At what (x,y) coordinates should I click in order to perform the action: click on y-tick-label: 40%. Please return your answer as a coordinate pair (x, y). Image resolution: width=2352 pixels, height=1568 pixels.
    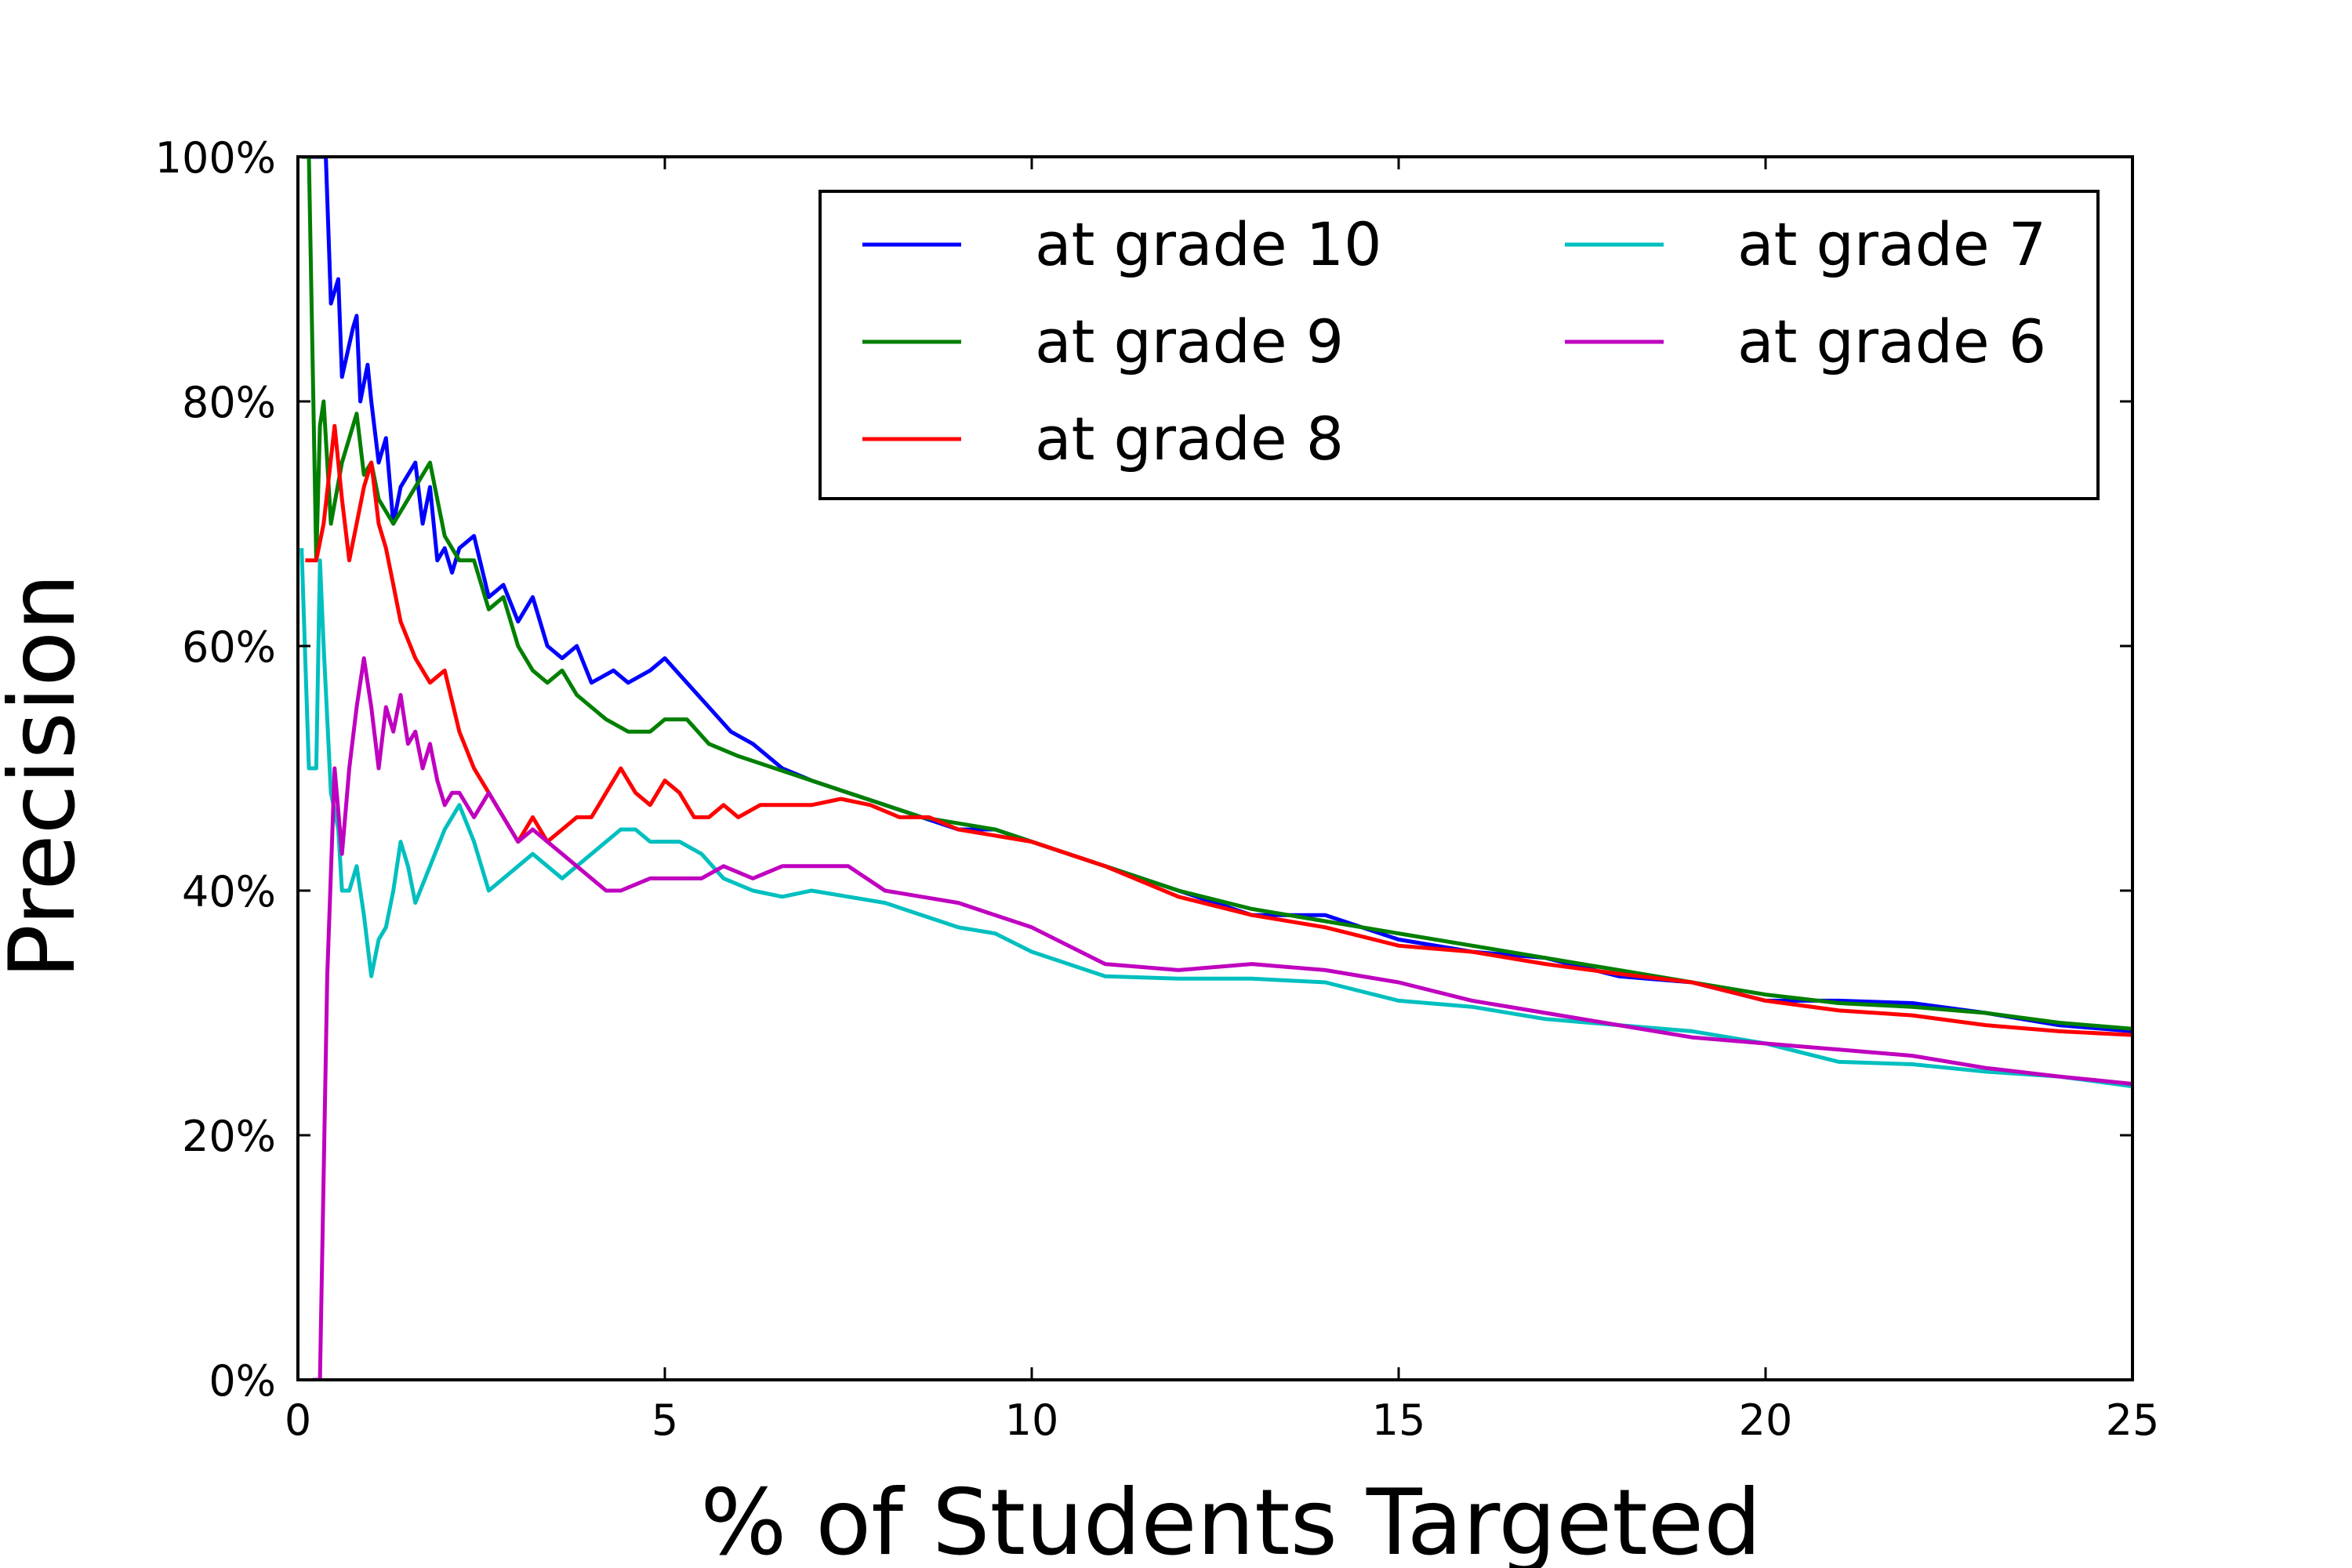
    Looking at the image, I should click on (229, 891).